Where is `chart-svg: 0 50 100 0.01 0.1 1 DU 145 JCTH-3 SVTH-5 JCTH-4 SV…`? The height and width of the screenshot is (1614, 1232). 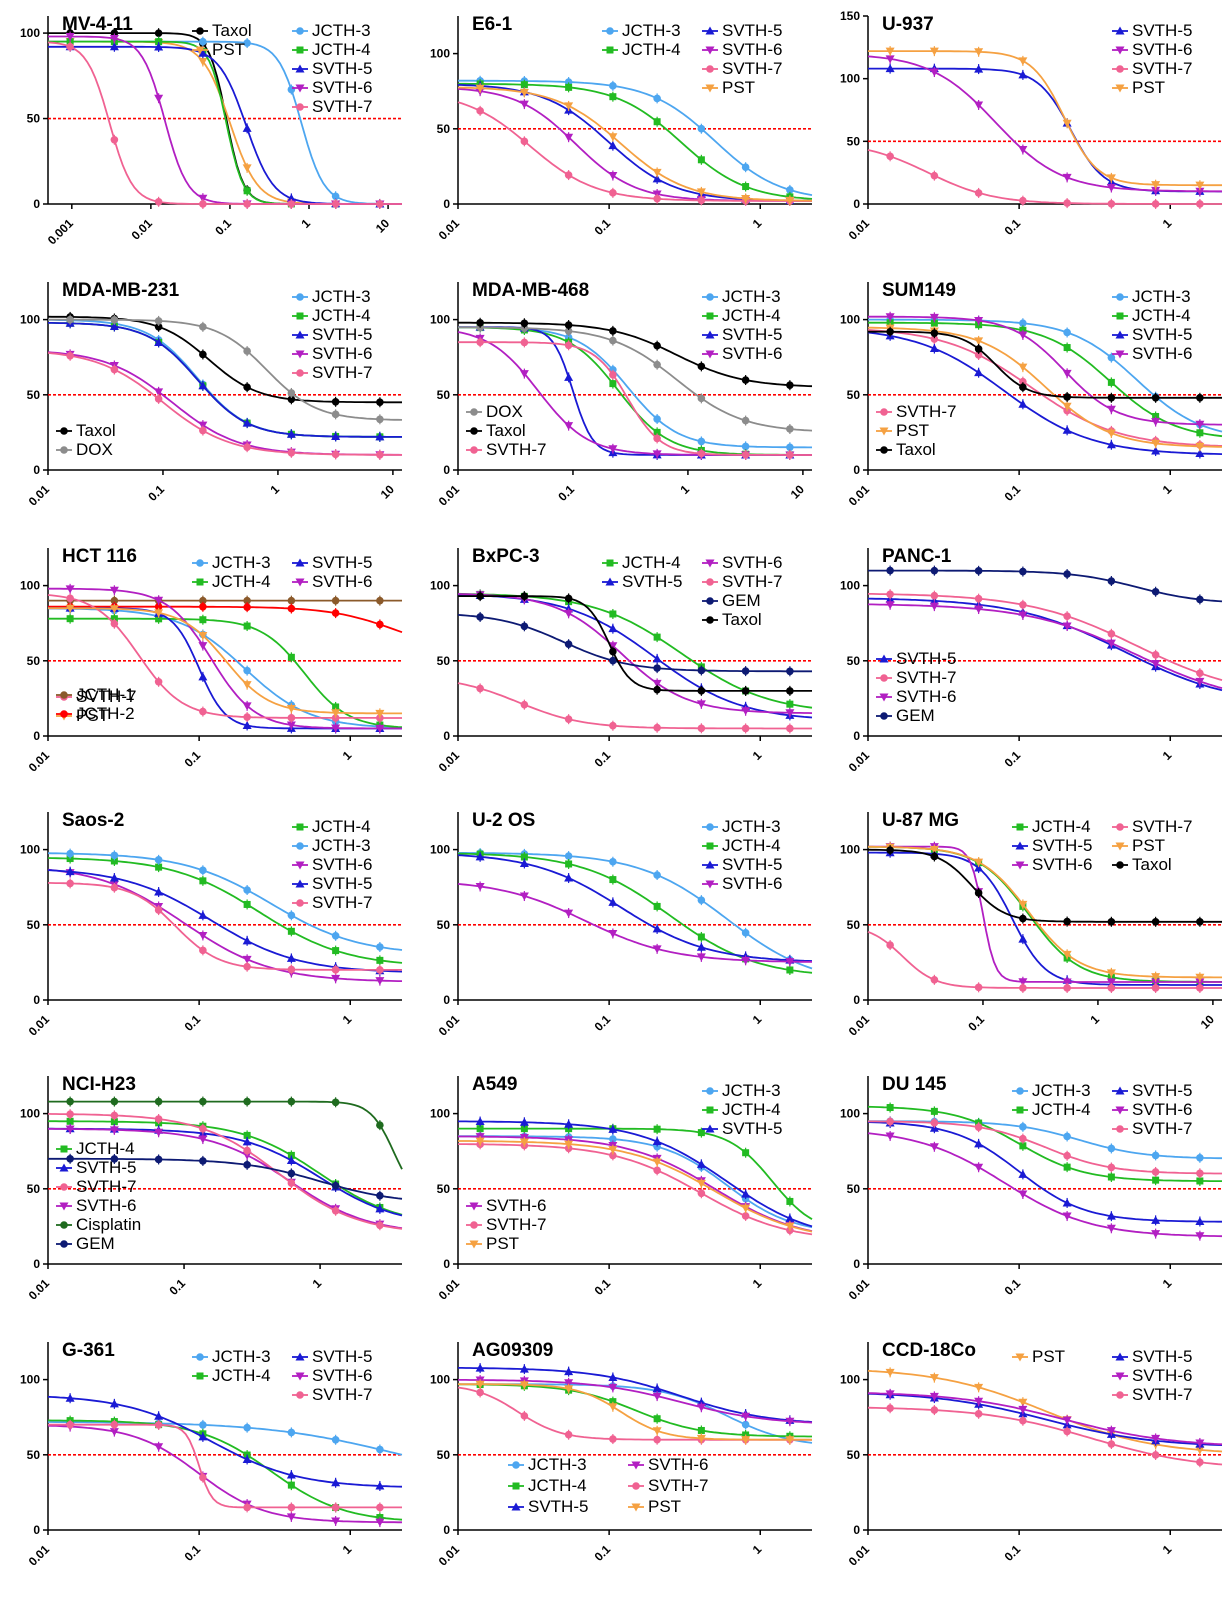
chart-svg: 0 50 100 0.01 0.1 1 DU 145 JCTH-3 SVTH-5 JCTH-4 SV… is located at coordinates (1031, 1188).